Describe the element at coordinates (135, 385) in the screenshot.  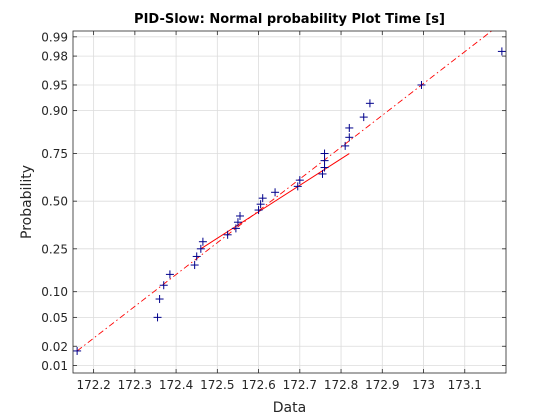
I see `x-tick-label: 172.3` at that location.